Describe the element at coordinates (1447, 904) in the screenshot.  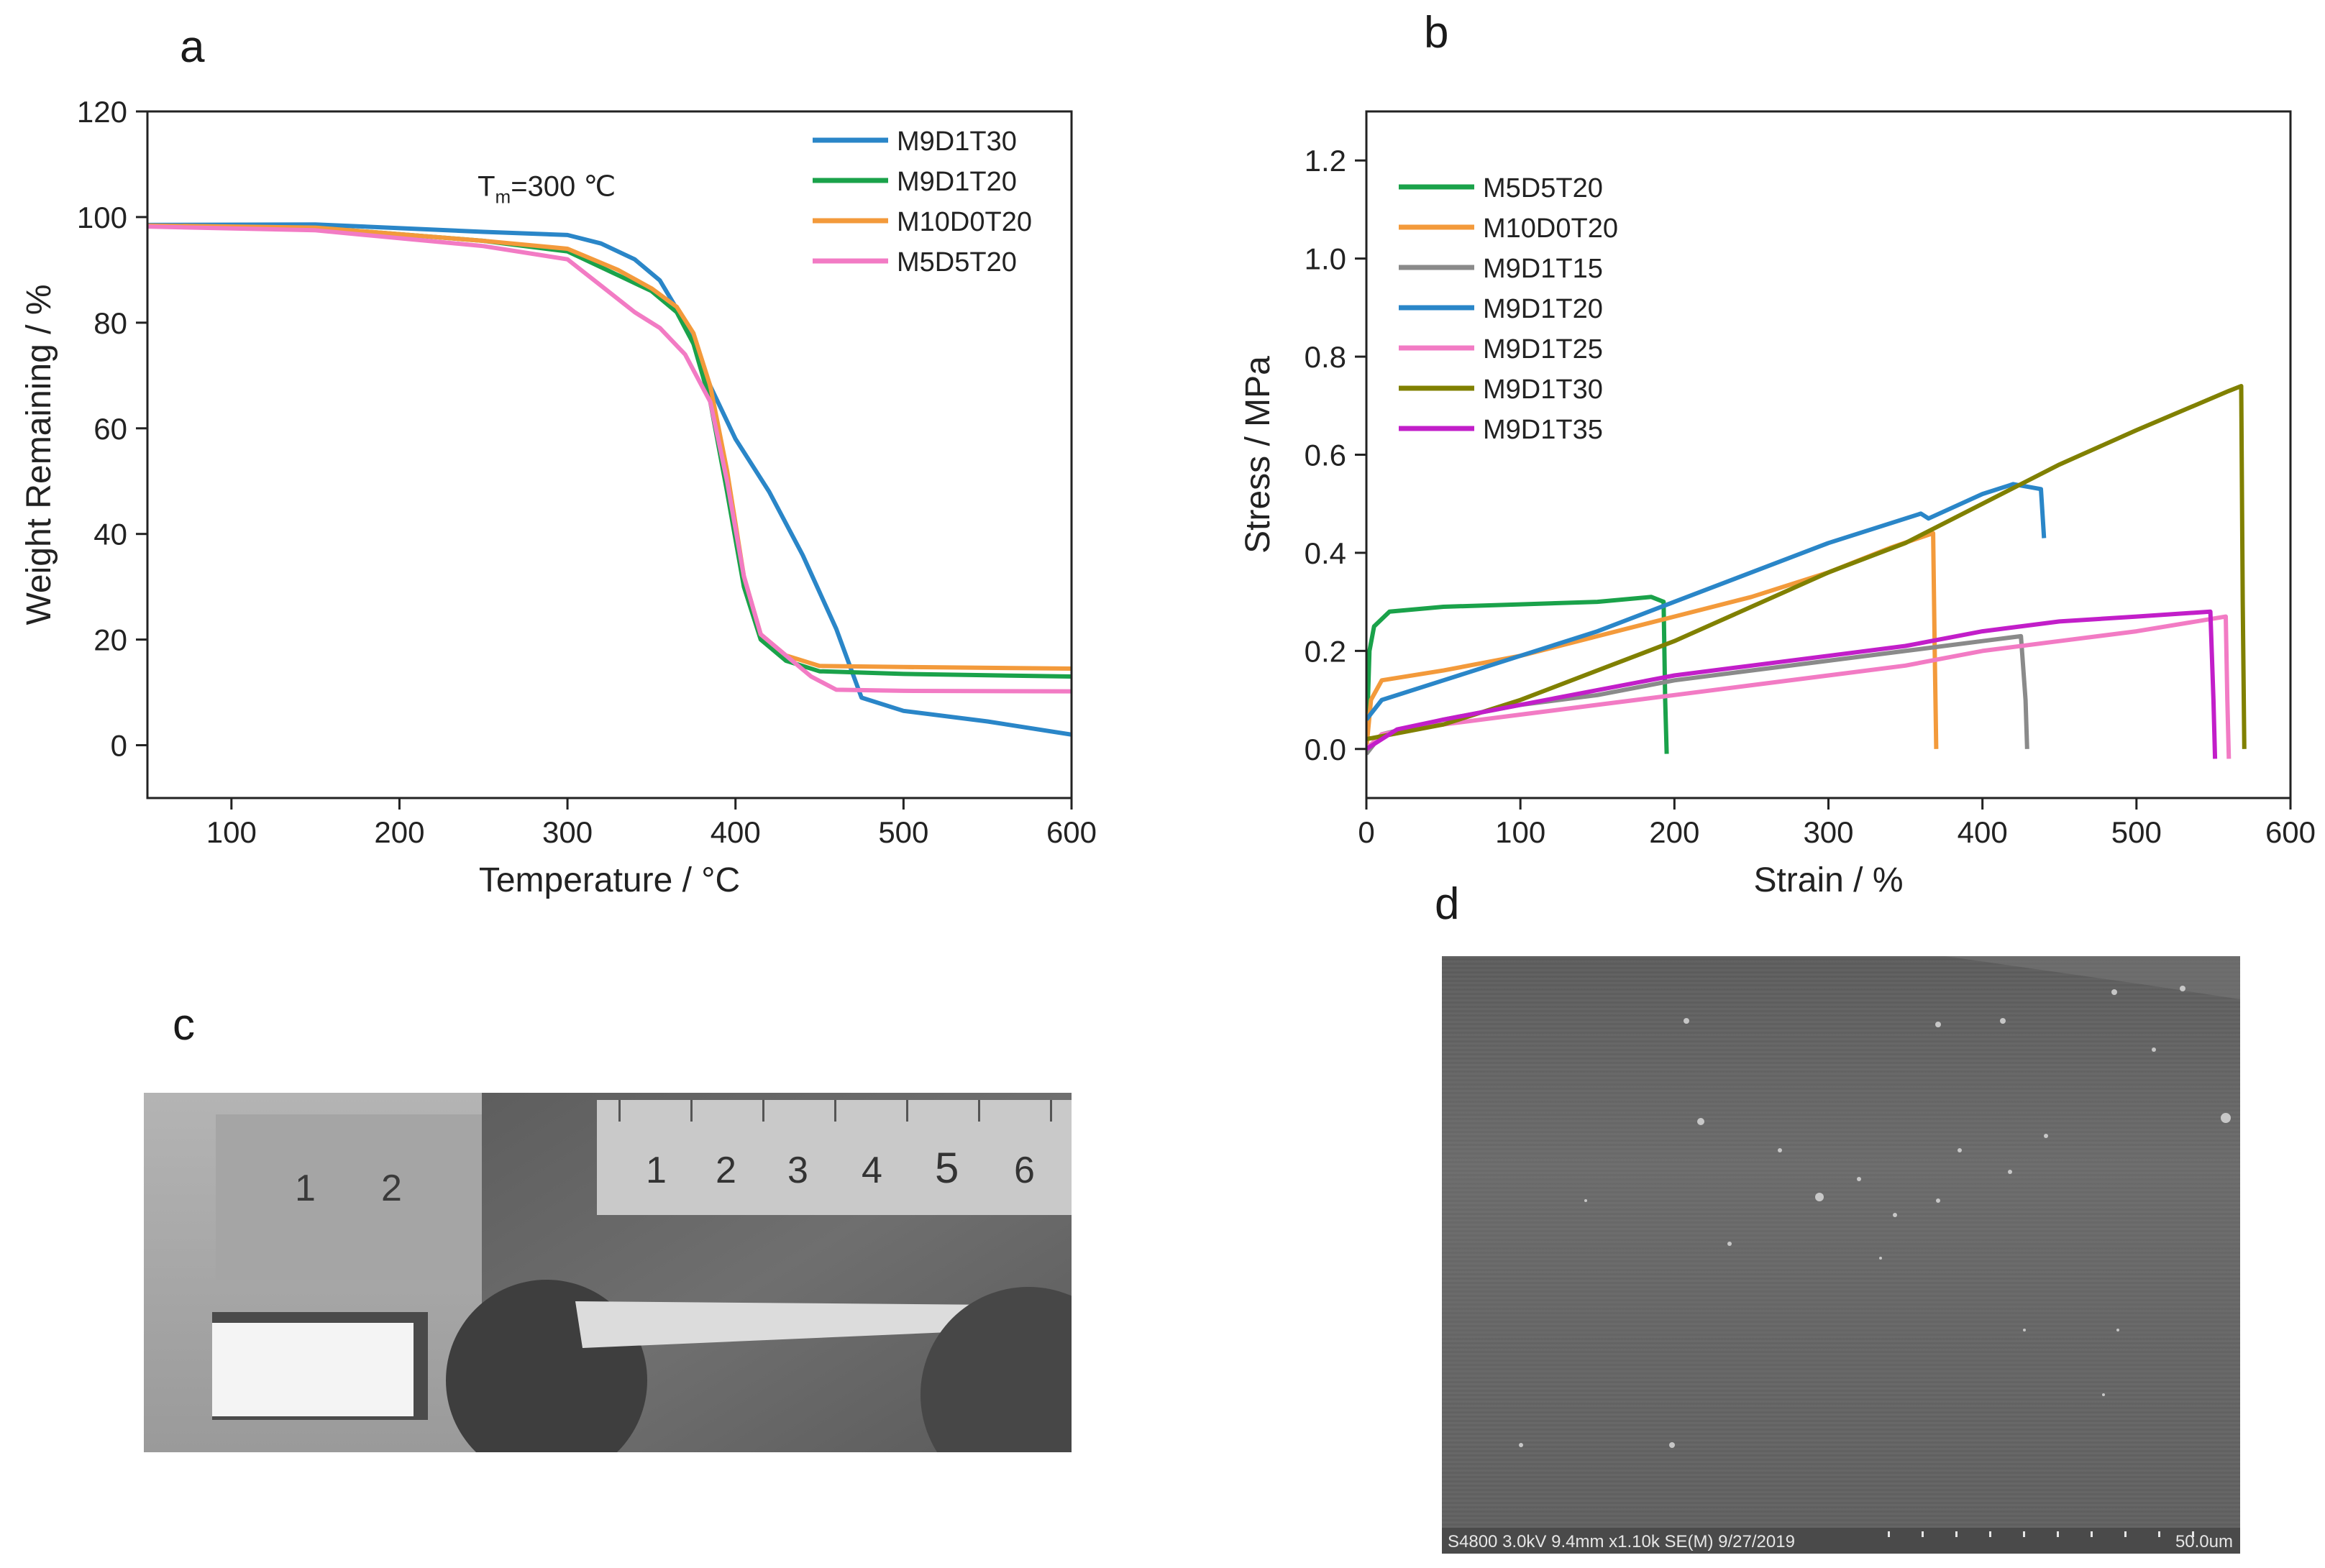
I see `panel-label-d: d` at that location.